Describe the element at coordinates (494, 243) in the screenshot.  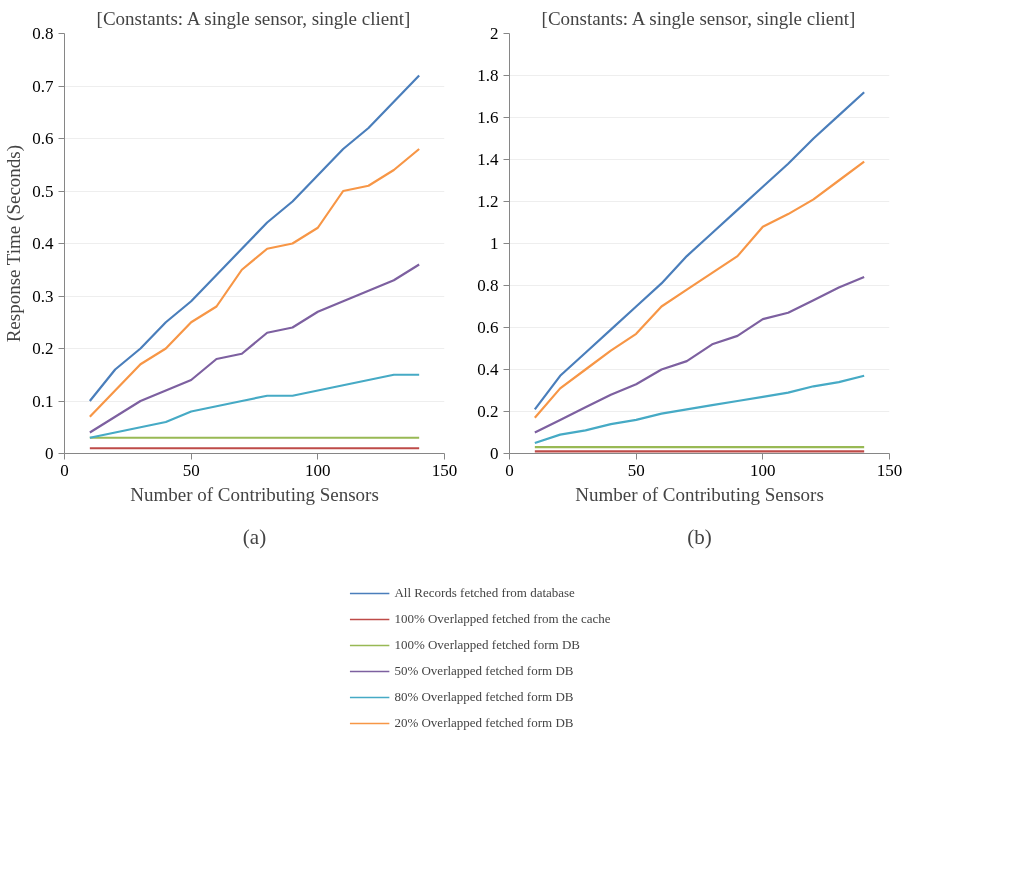
I see `y-tick-label: 1` at that location.